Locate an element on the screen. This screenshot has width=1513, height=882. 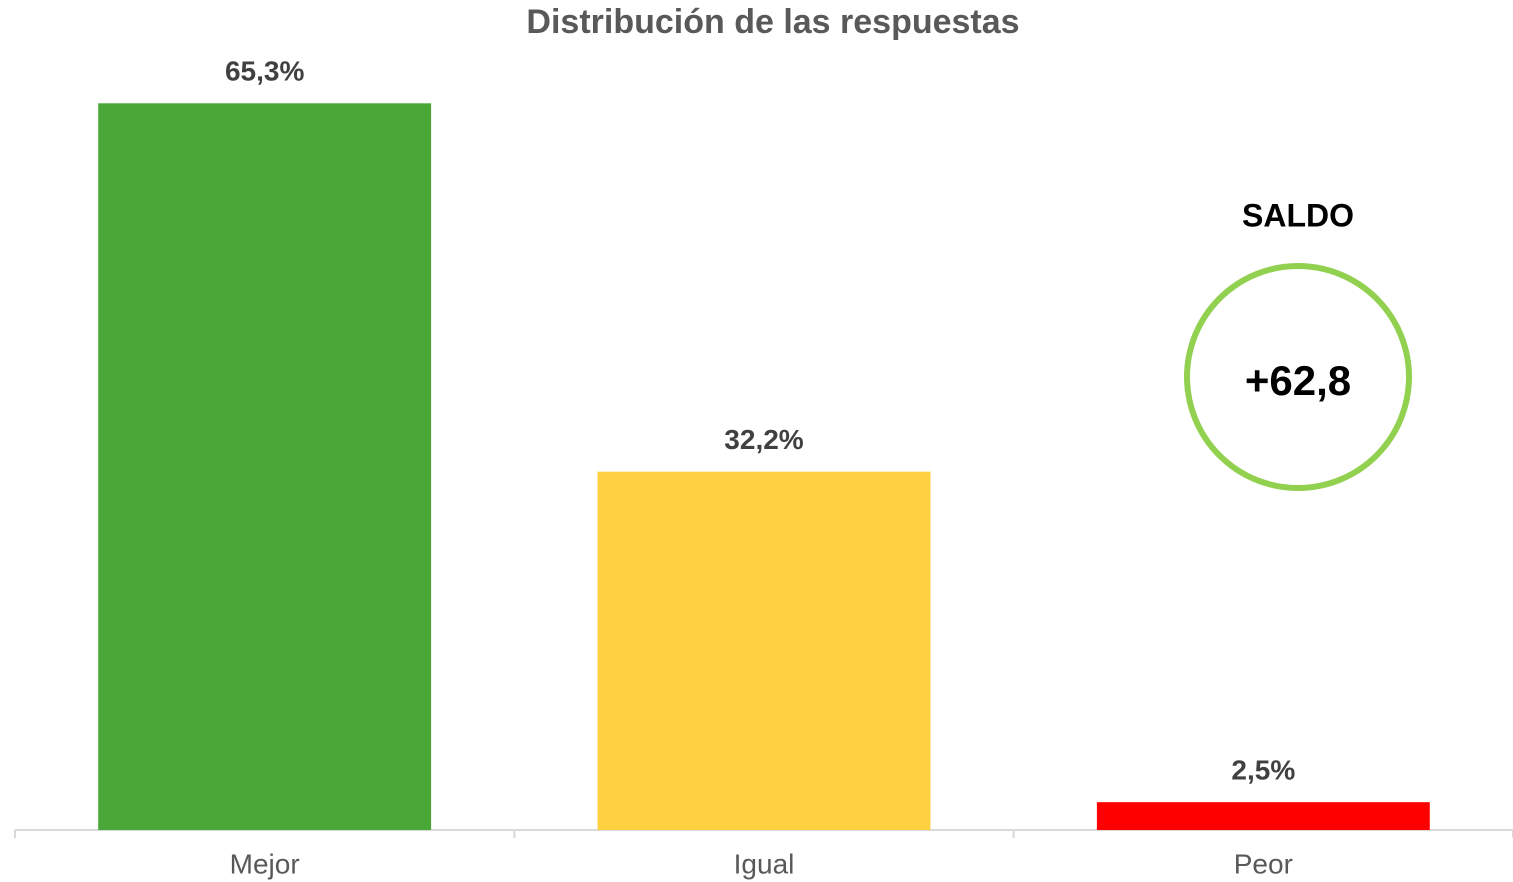
saldo-circle is located at coordinates (1298, 377).